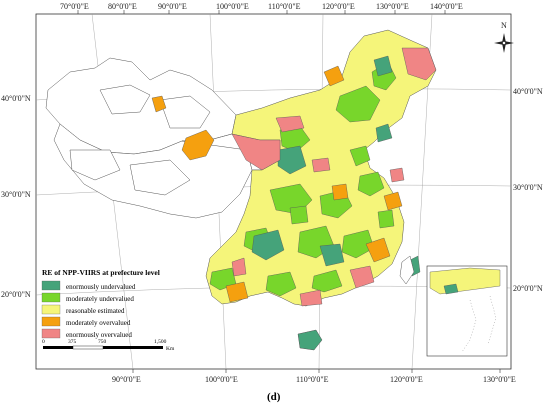  What do you see at coordinates (528, 91) in the screenshot?
I see `right-tick-40: 40°0'0"N` at bounding box center [528, 91].